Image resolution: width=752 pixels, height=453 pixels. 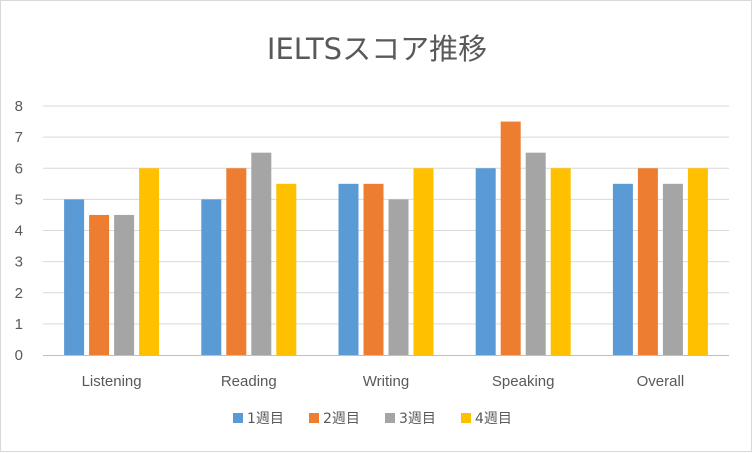 I want to click on legend-label: 1週目, so click(x=265, y=419).